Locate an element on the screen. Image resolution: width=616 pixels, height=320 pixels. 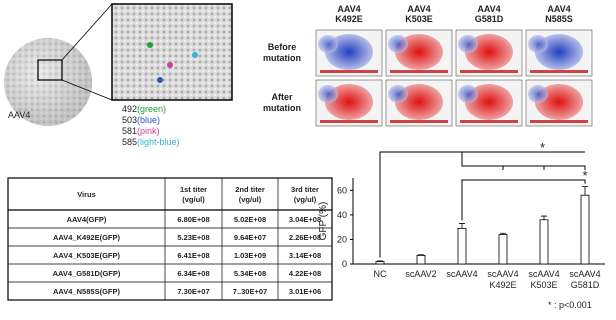
legend-entry: 581(pink) is located at coordinates (141, 131).